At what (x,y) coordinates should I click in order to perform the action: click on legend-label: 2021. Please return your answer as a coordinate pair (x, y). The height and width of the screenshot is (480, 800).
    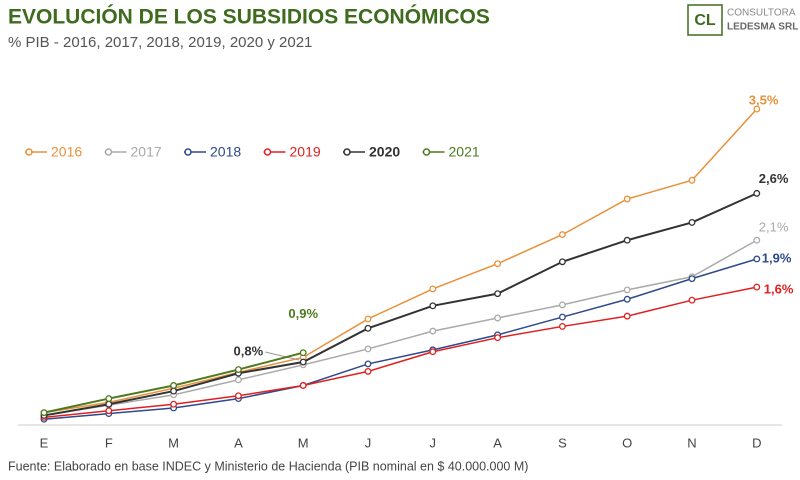
    Looking at the image, I should click on (464, 152).